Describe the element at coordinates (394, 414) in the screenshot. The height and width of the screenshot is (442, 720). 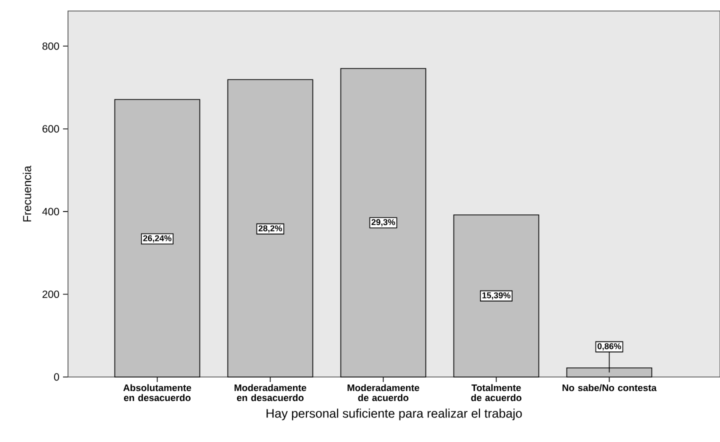
I see `x-axis-title: Hay personal suficiente para realizar el trabajo` at that location.